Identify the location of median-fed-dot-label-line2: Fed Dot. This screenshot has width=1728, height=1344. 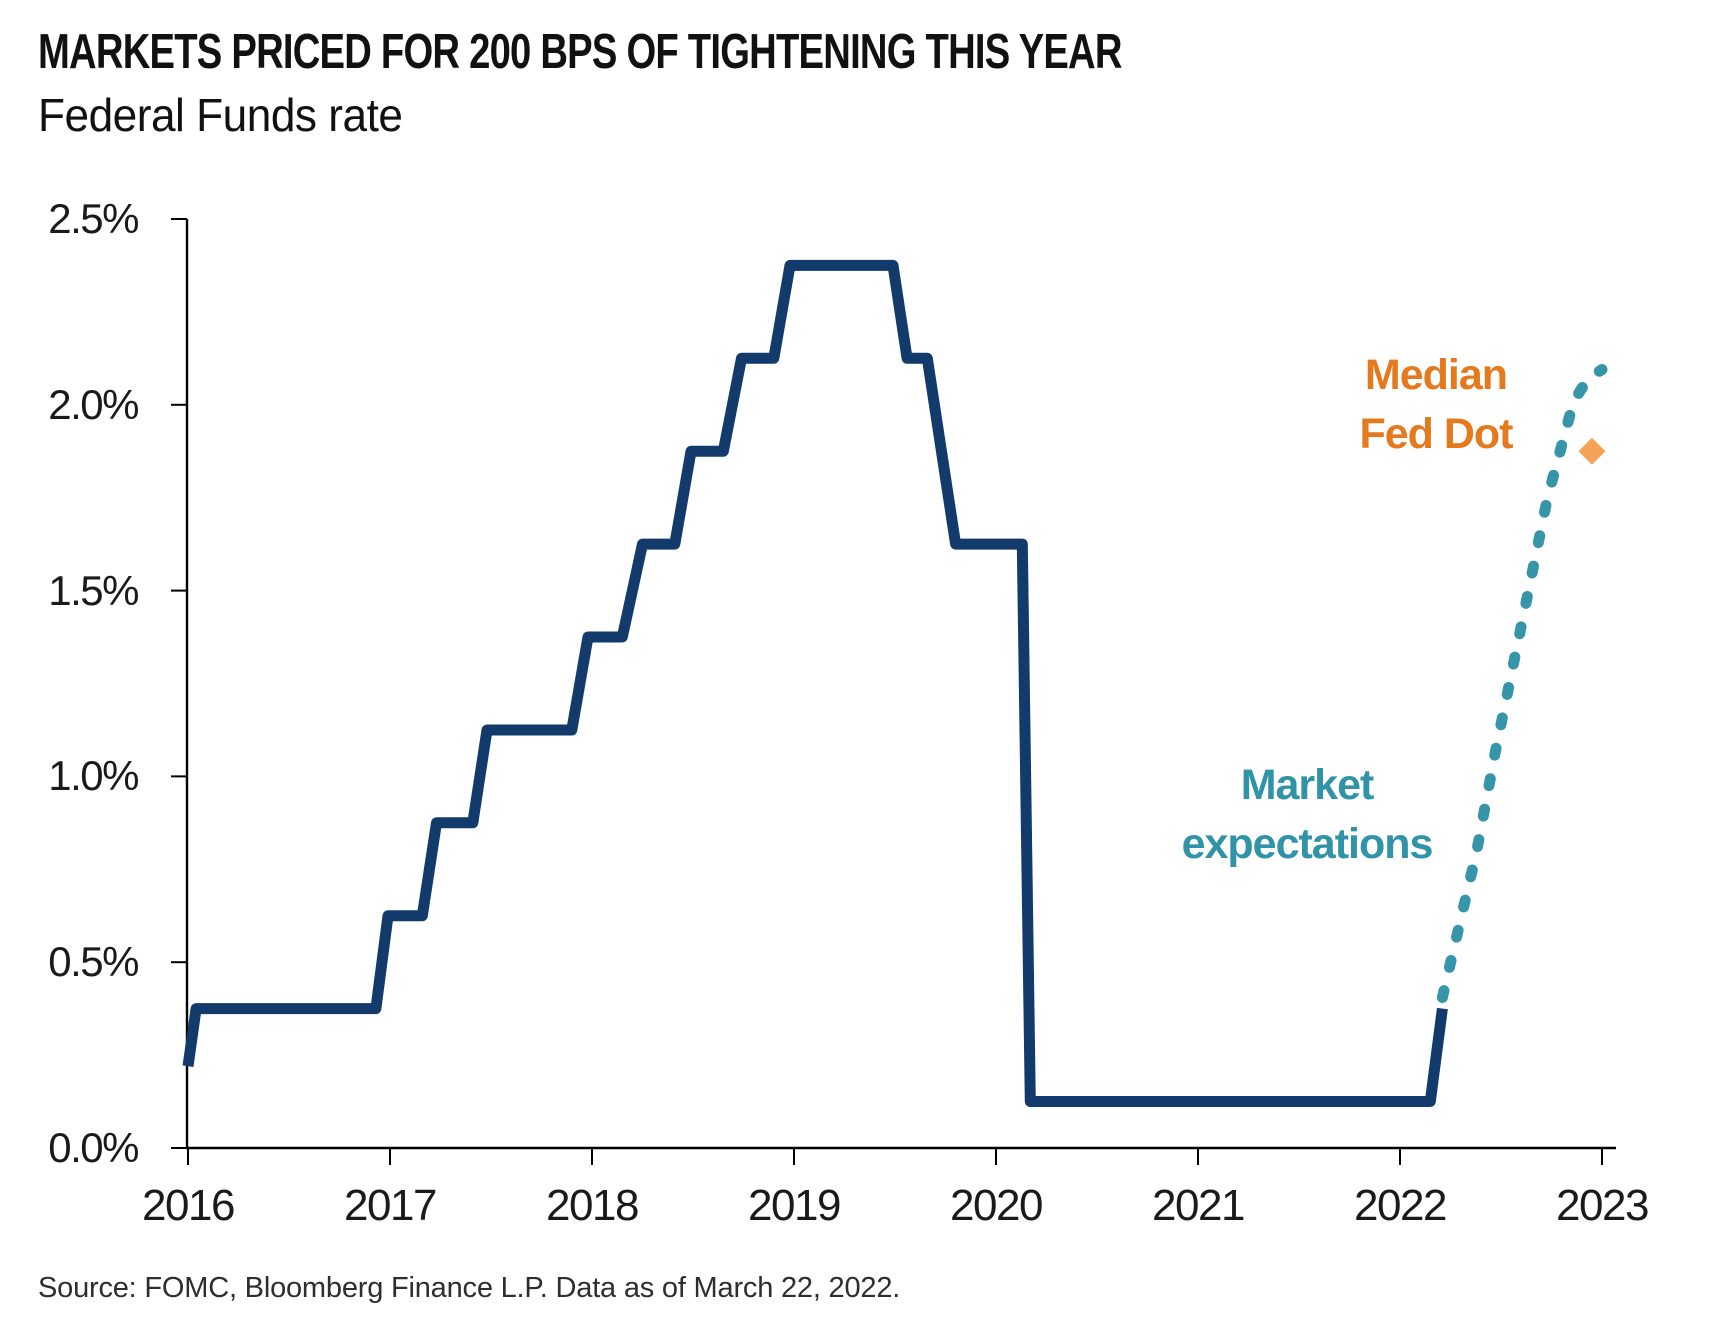
(1436, 434).